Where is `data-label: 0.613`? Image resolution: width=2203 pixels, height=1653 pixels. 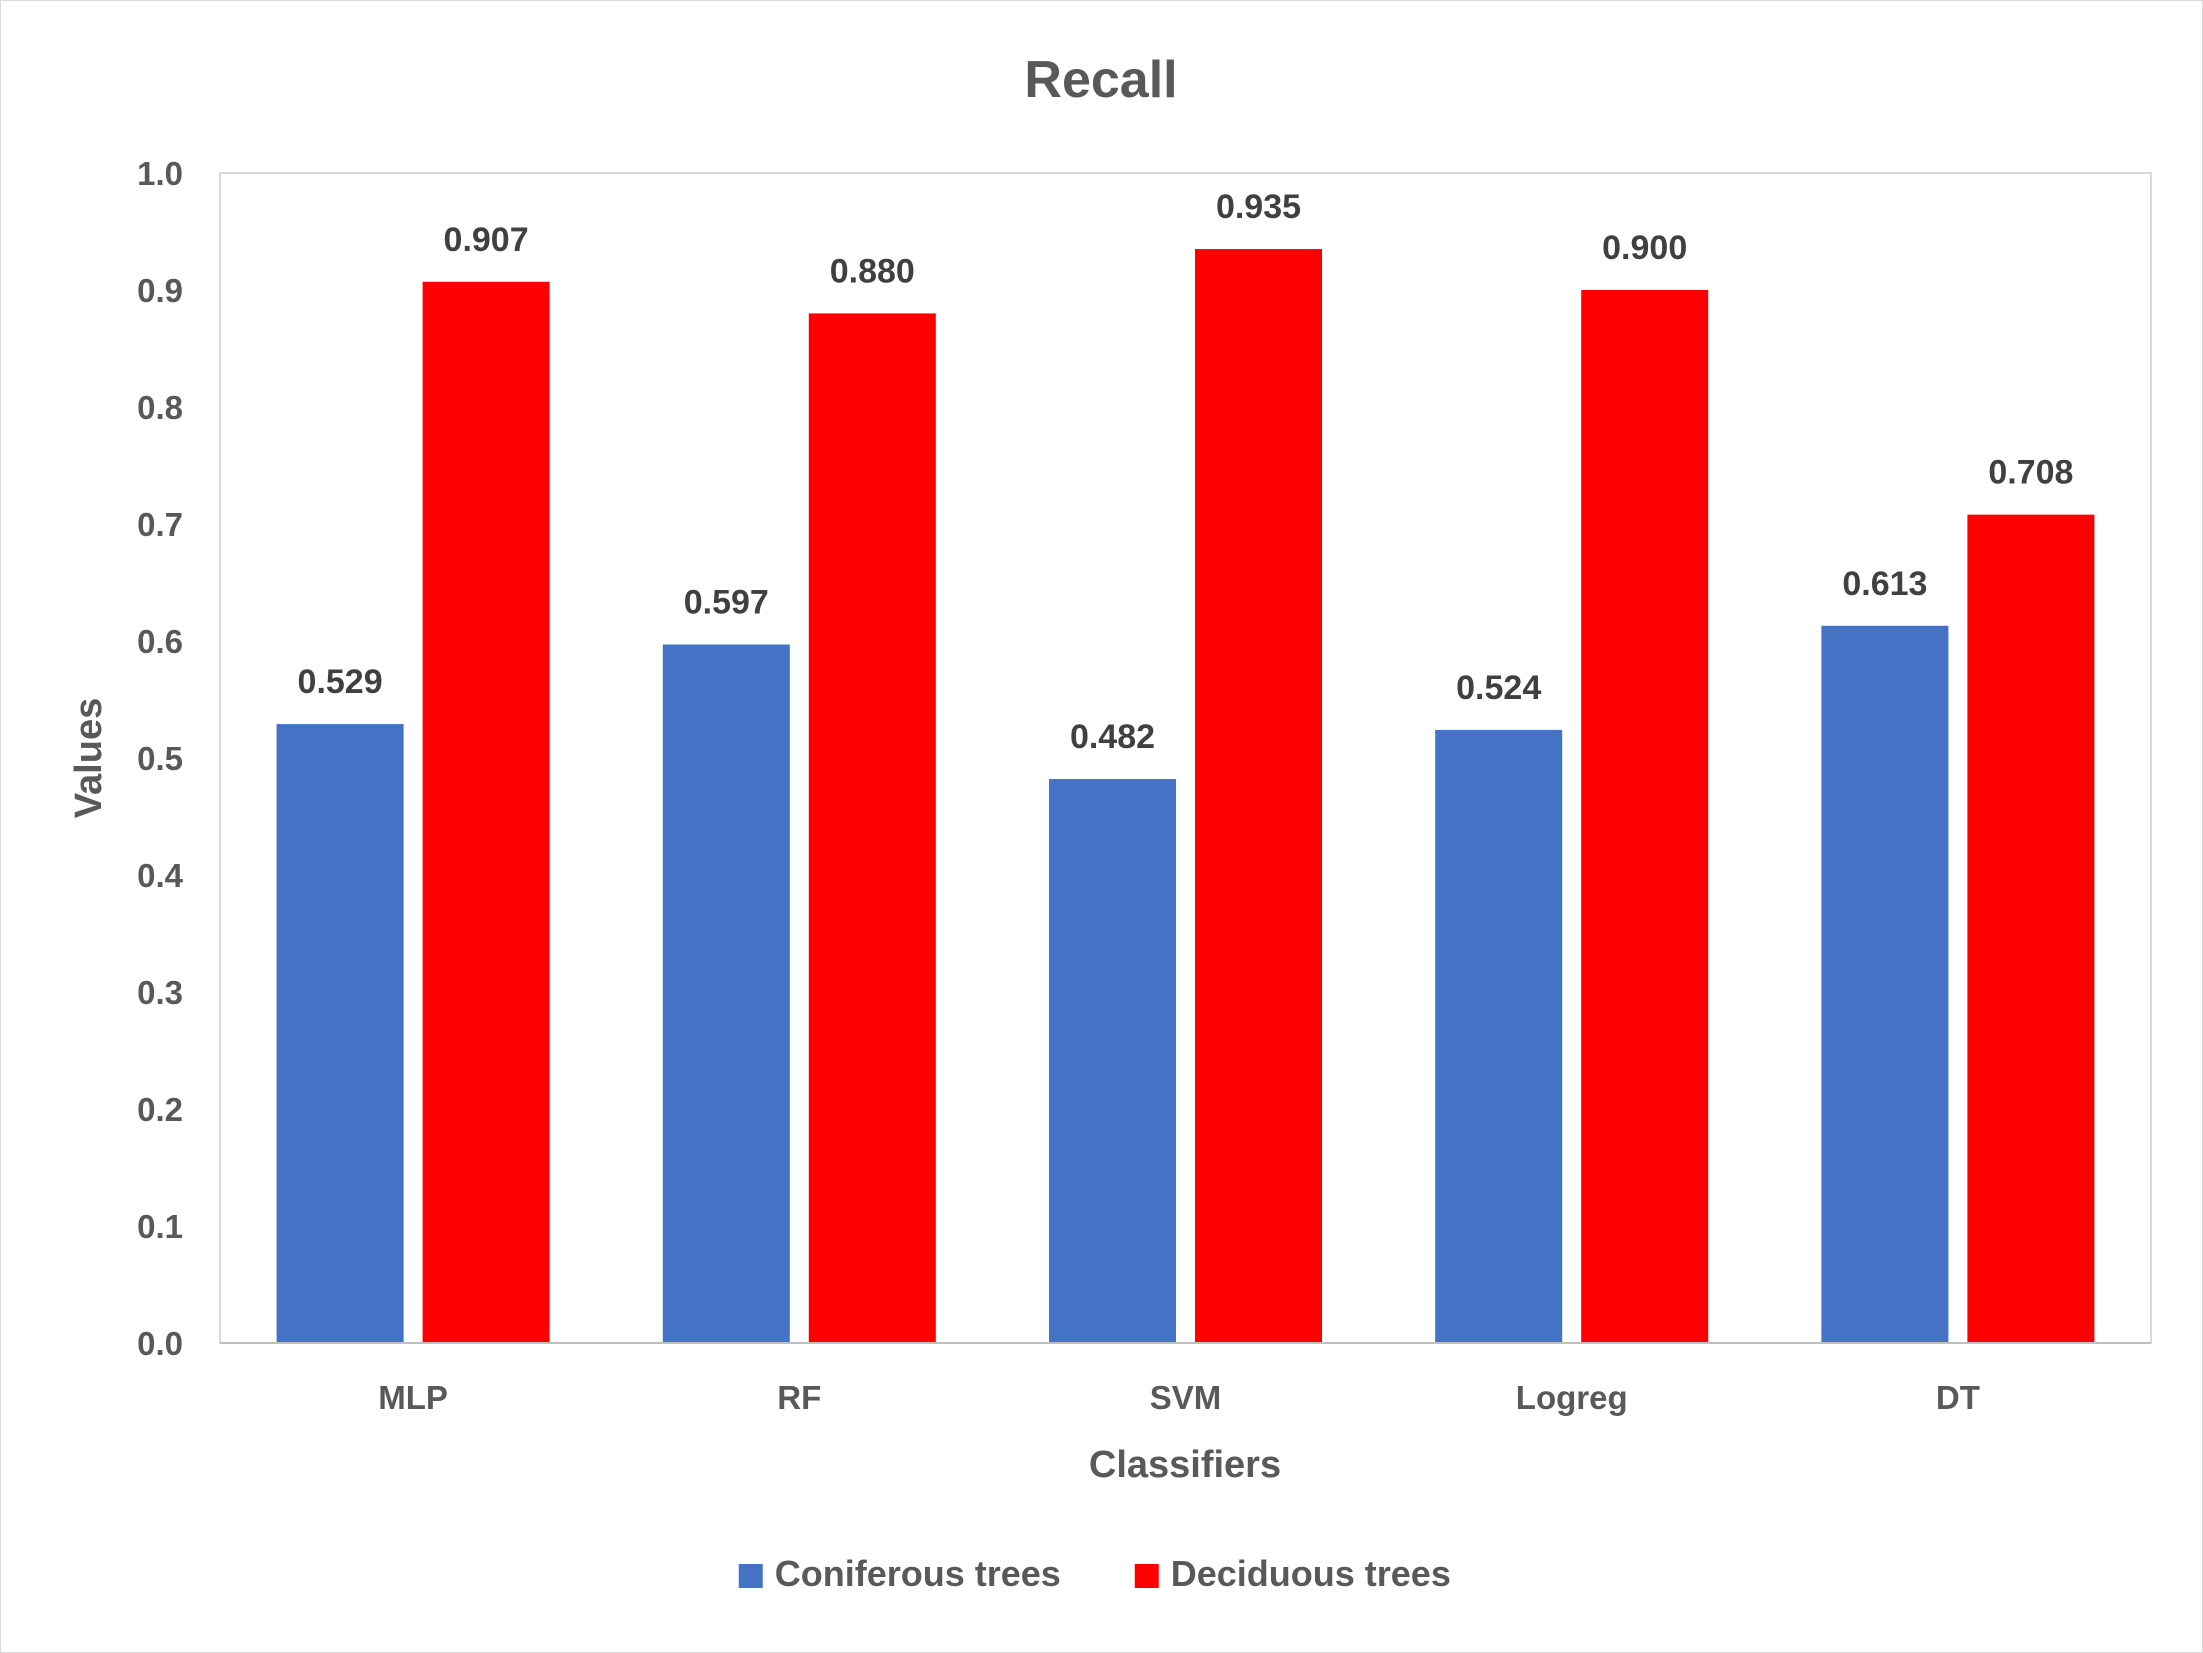
data-label: 0.613 is located at coordinates (1884, 584).